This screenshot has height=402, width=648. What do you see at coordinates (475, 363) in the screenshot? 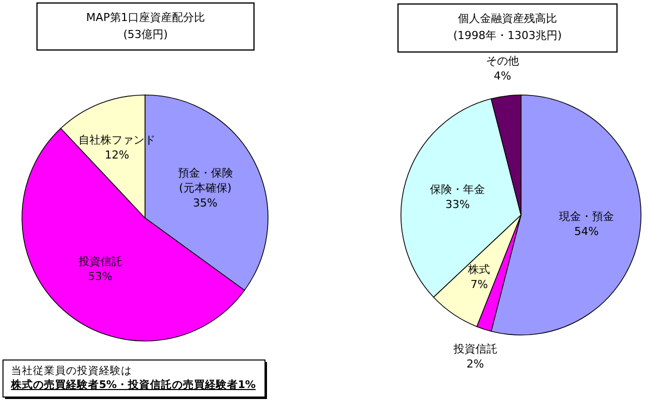
I see `data-label: 2%` at bounding box center [475, 363].